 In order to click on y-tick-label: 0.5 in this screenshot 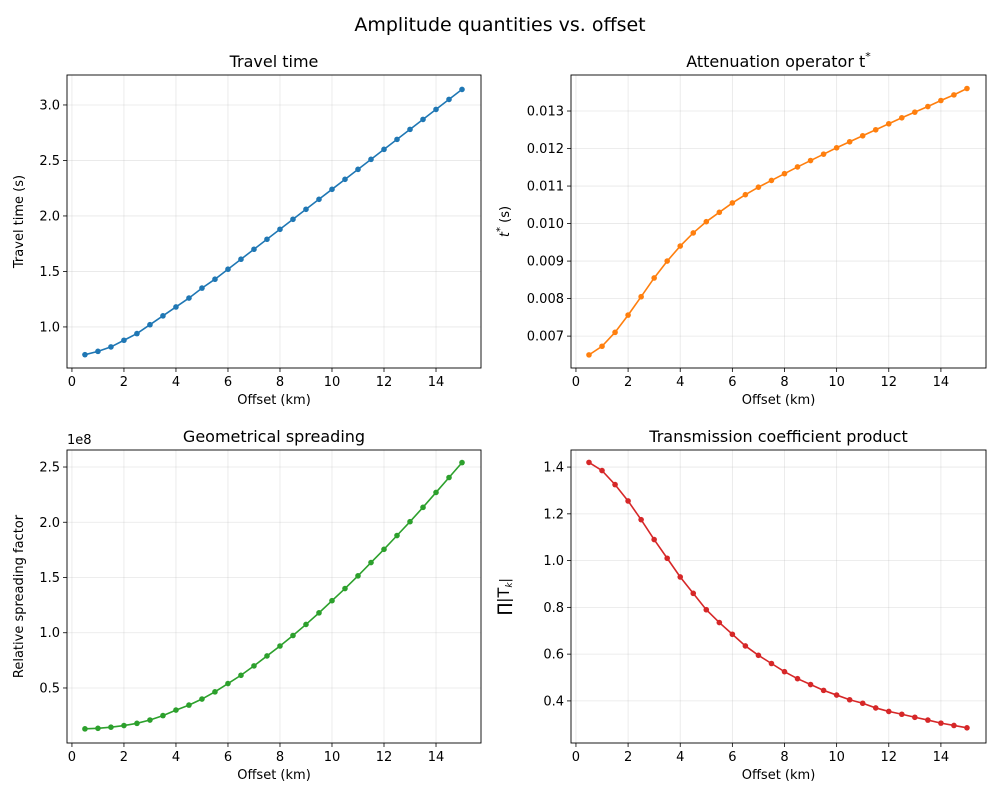, I will do `click(49, 688)`.